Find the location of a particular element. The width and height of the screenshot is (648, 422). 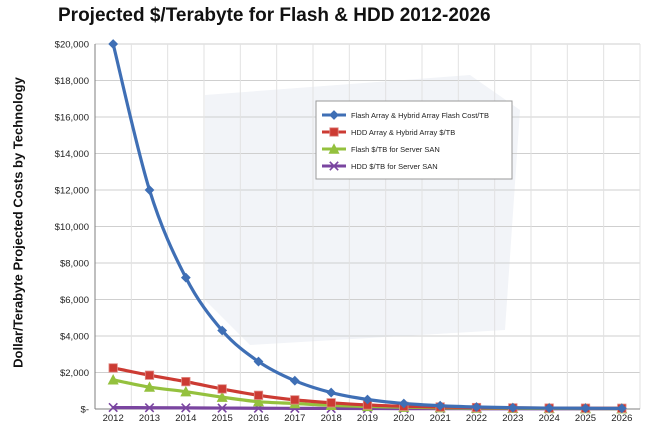

x-tick-label: 2021 is located at coordinates (440, 417).